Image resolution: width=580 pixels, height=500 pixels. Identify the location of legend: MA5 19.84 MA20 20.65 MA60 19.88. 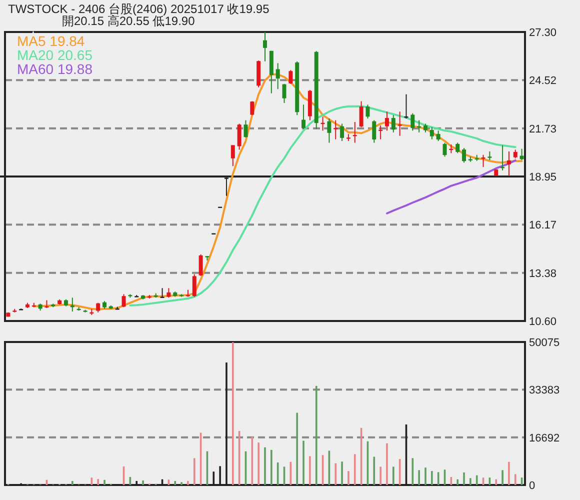
(54, 55).